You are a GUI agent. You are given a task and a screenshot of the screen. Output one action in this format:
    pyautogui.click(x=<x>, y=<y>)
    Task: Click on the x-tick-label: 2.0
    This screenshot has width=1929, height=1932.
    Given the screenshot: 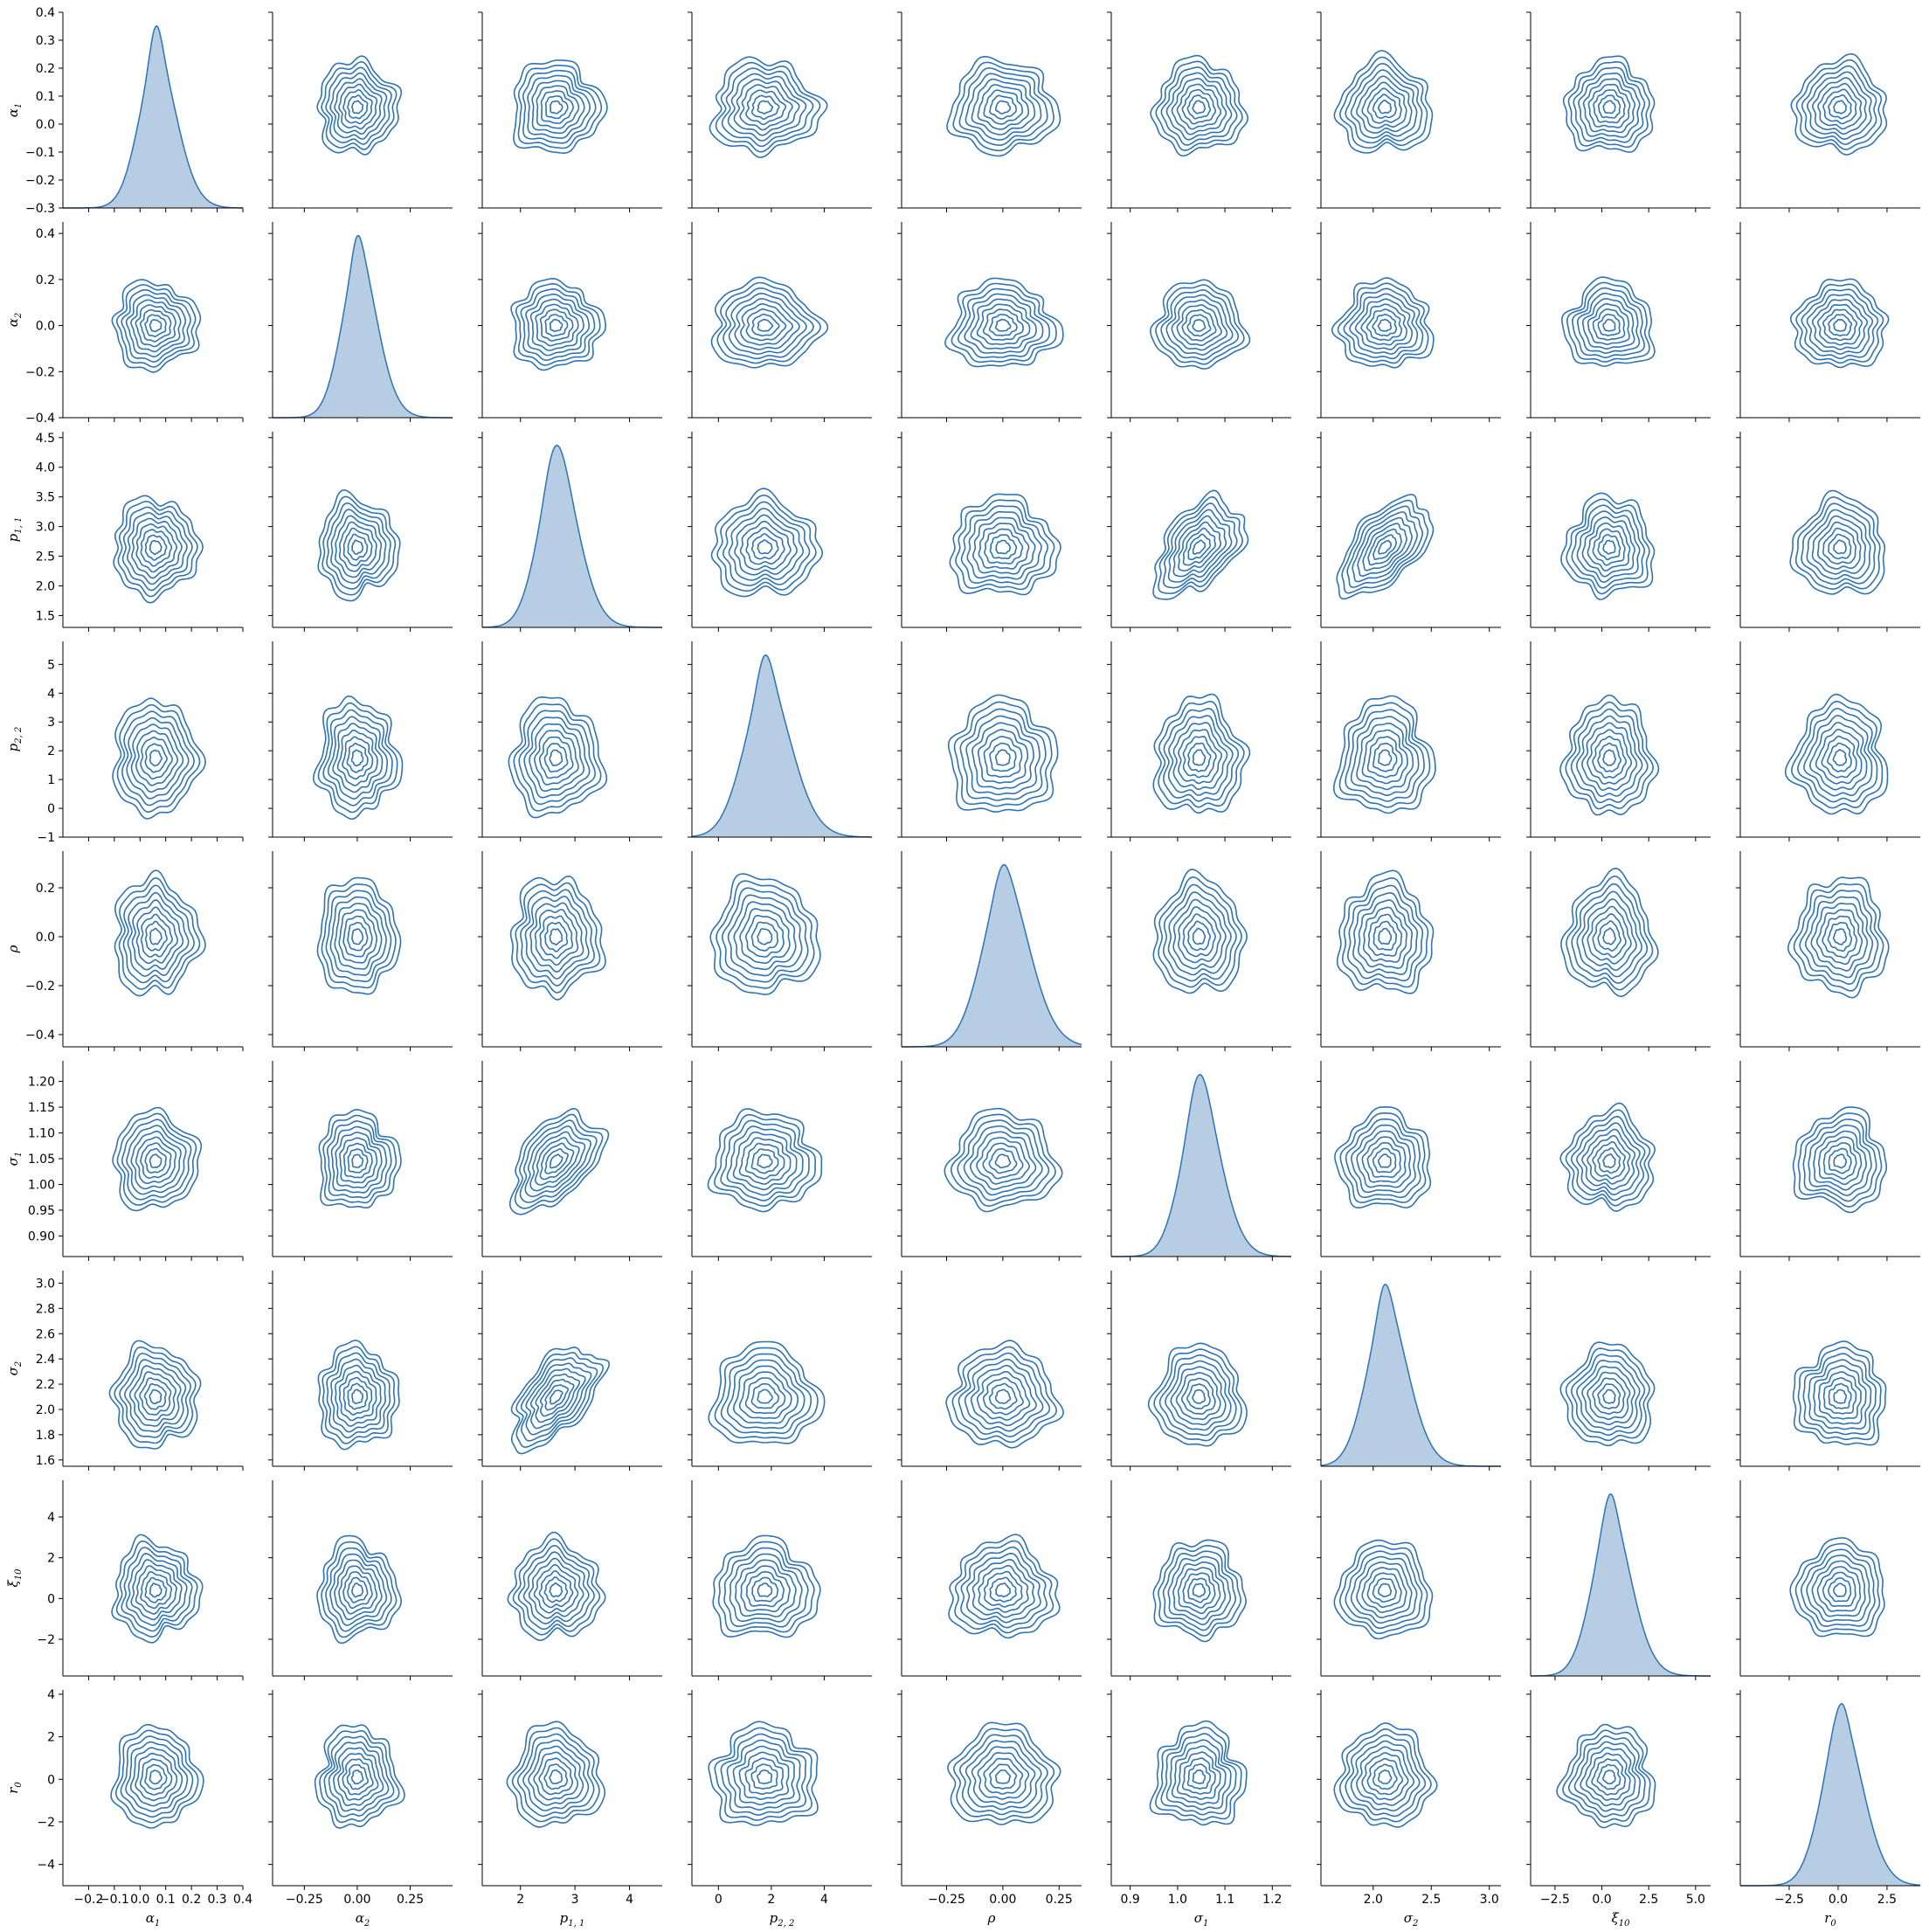 What is the action you would take?
    pyautogui.click(x=1373, y=1900)
    